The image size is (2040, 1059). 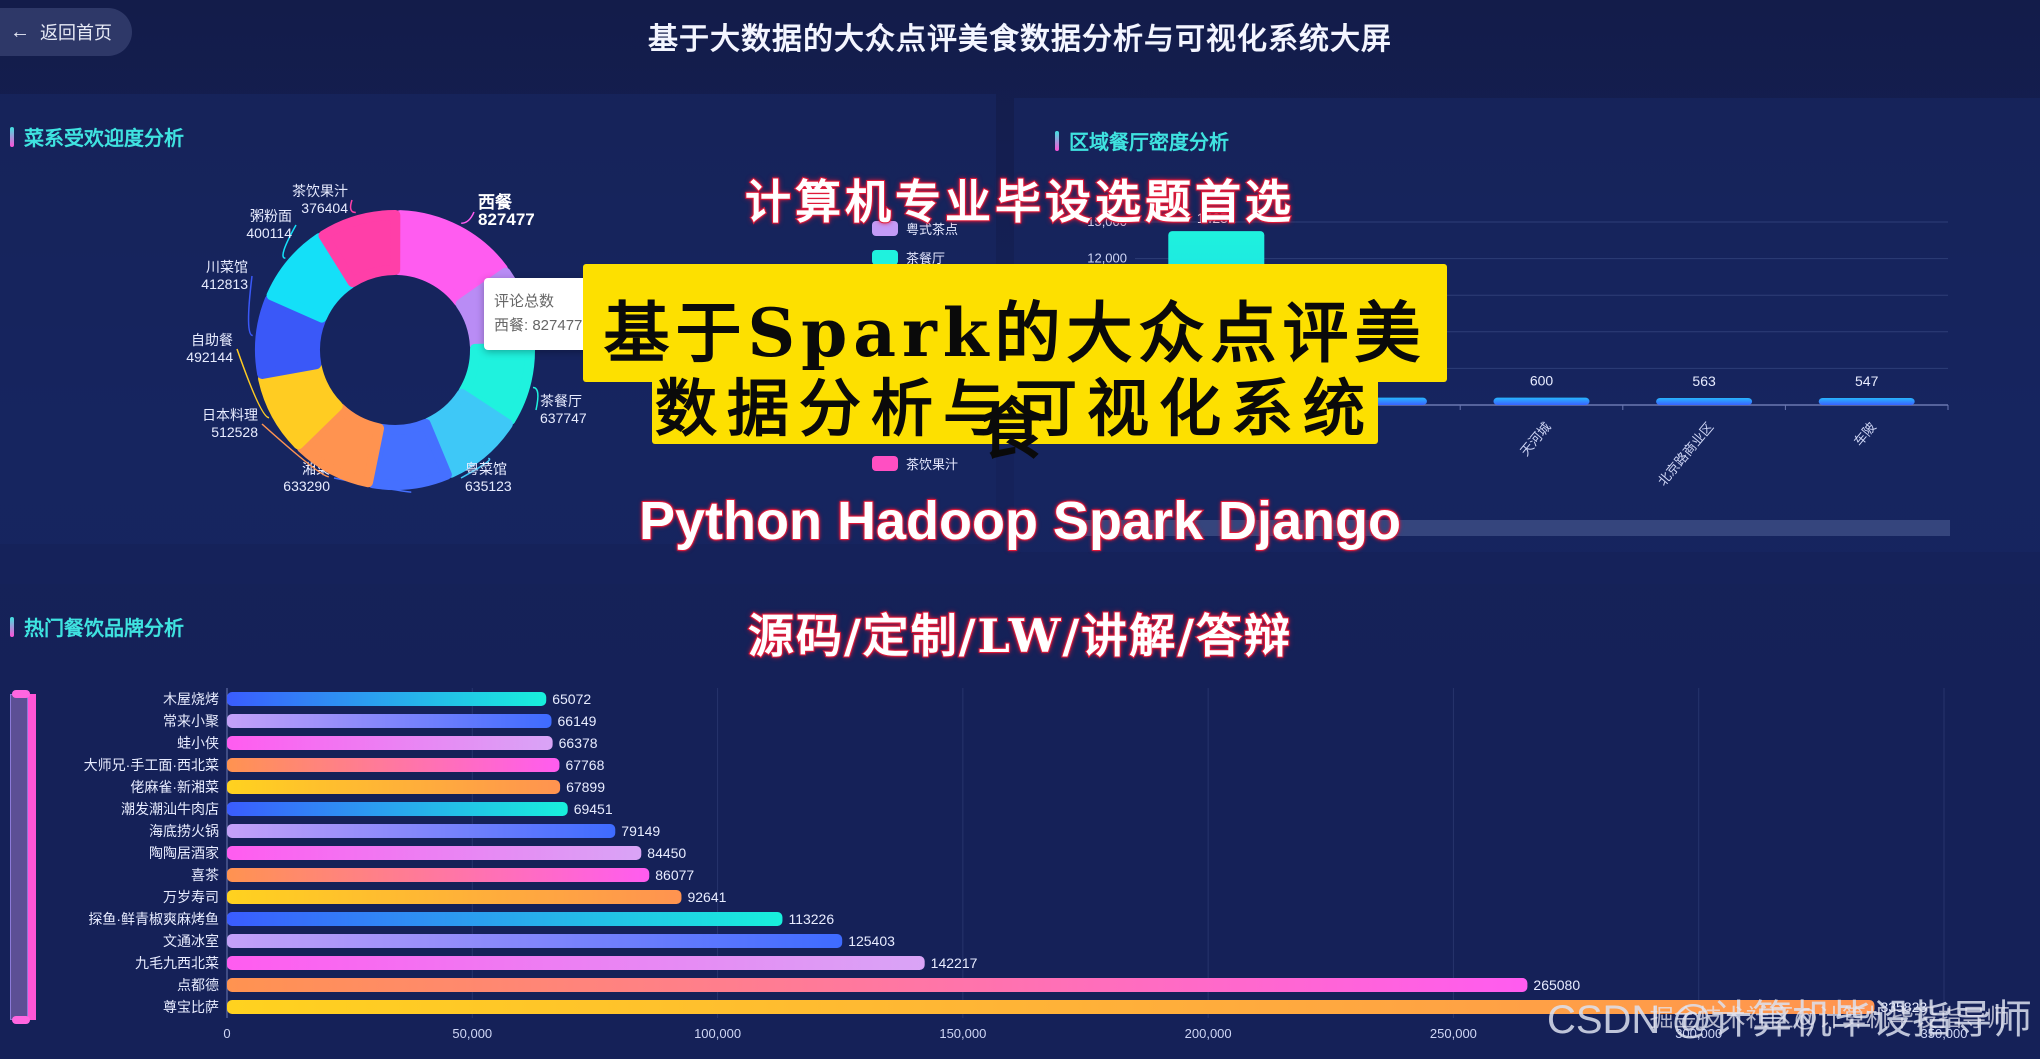 What do you see at coordinates (198, 985) in the screenshot?
I see `brand-label: 点都德` at bounding box center [198, 985].